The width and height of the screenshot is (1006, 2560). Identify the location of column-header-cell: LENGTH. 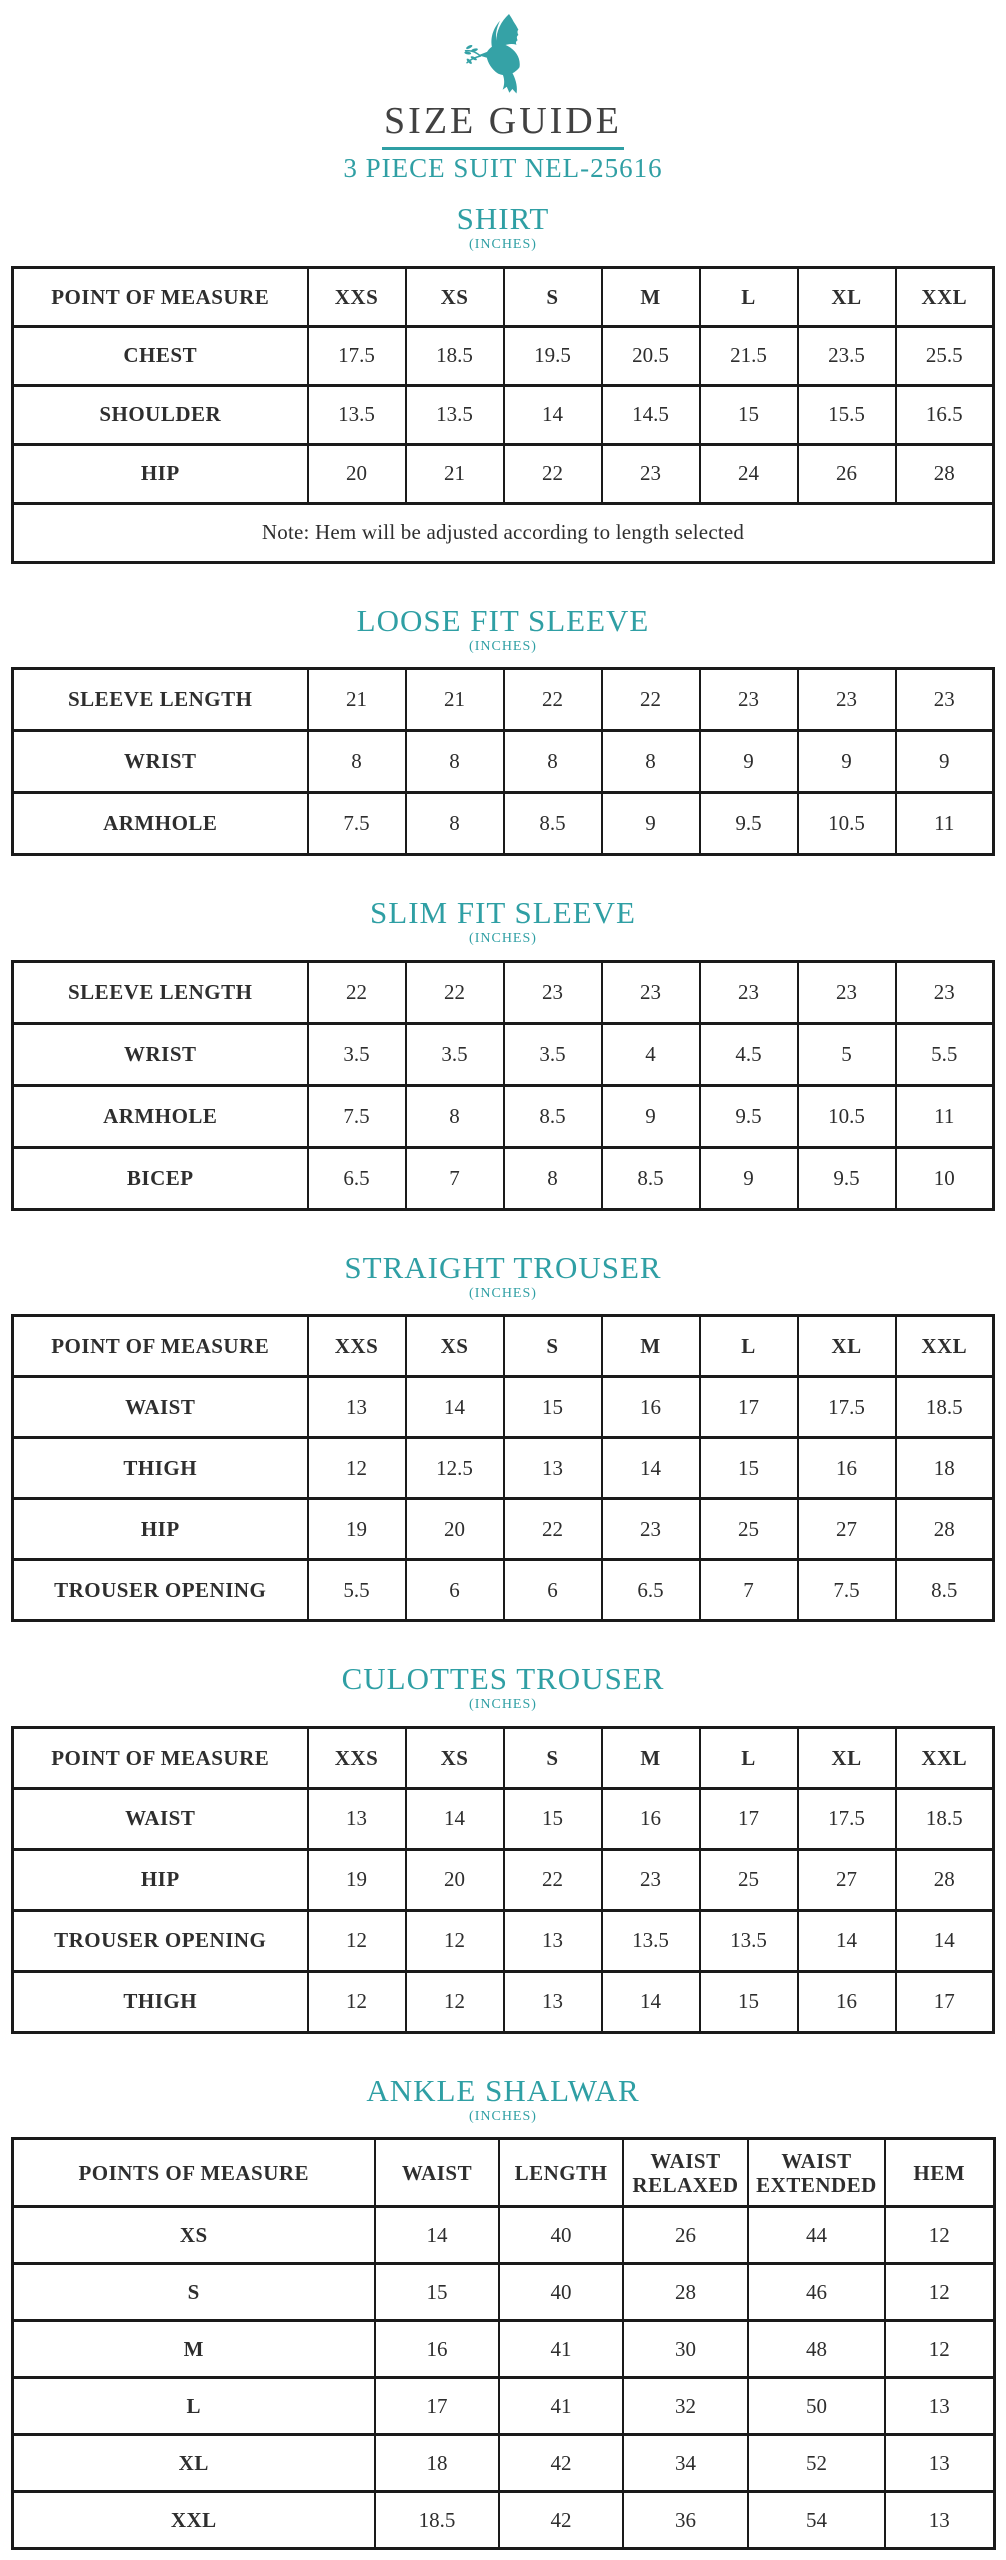
(561, 2173).